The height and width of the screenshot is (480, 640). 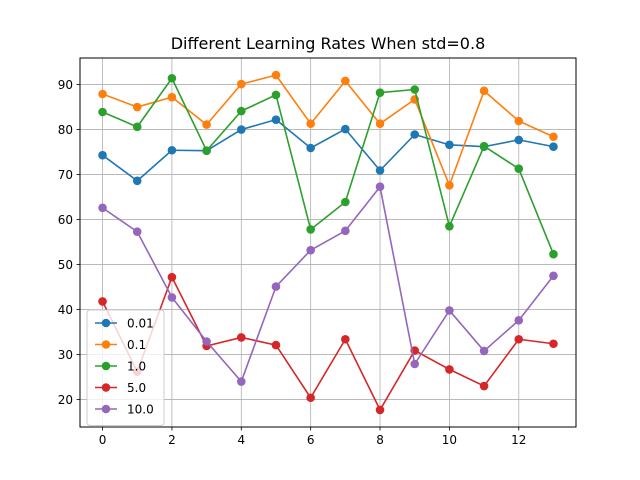 What do you see at coordinates (65, 175) in the screenshot?
I see `y-tick-label: 70` at bounding box center [65, 175].